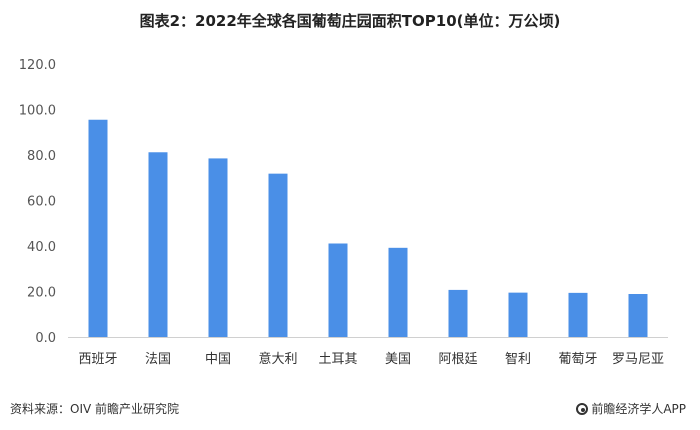  I want to click on x-tick-label: 美国, so click(398, 359).